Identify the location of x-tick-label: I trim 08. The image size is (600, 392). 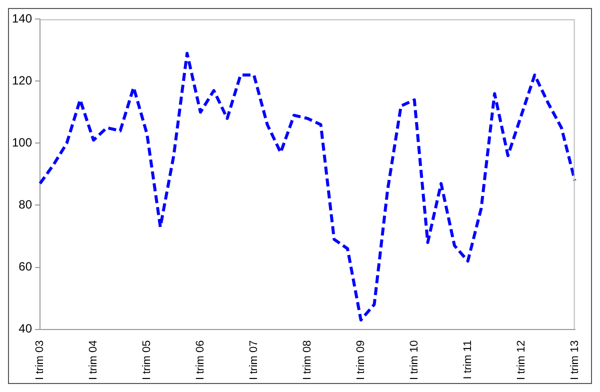
(307, 360).